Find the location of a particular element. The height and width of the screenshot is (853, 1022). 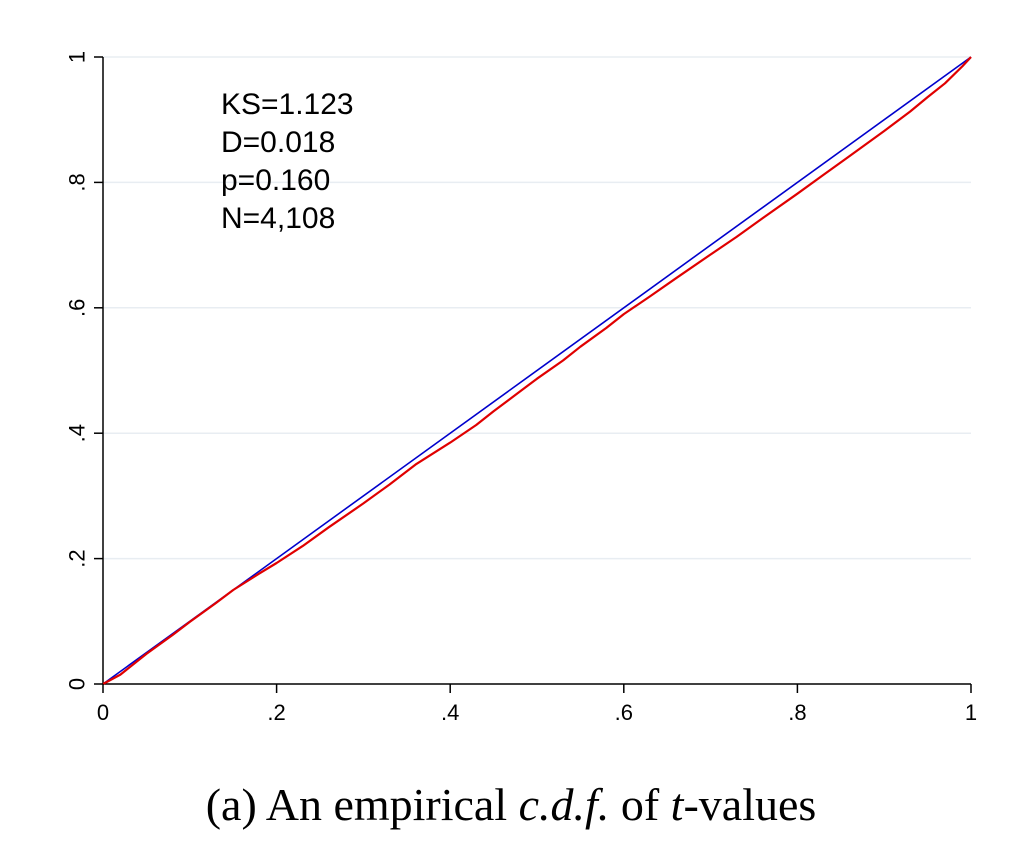

caption-suffix: -values is located at coordinates (750, 804).